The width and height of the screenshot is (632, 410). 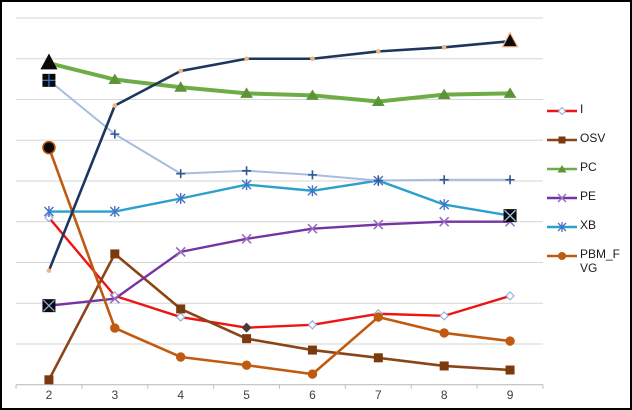 I want to click on legend-label-pc: PC, so click(x=588, y=167).